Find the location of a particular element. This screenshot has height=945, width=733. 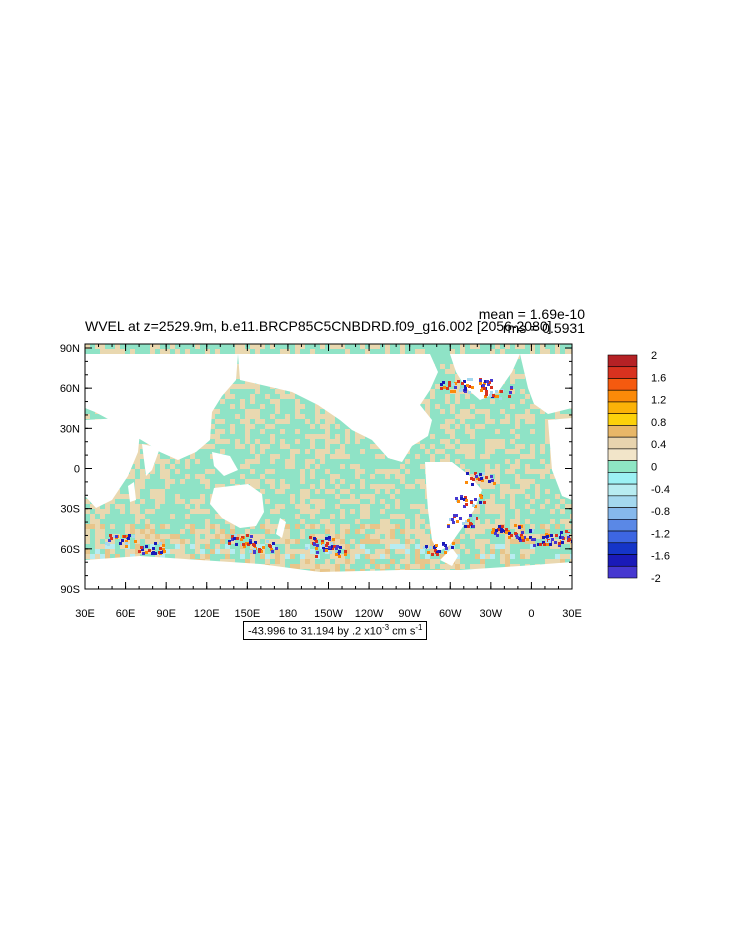

land-africa is located at coordinates (112, 463).